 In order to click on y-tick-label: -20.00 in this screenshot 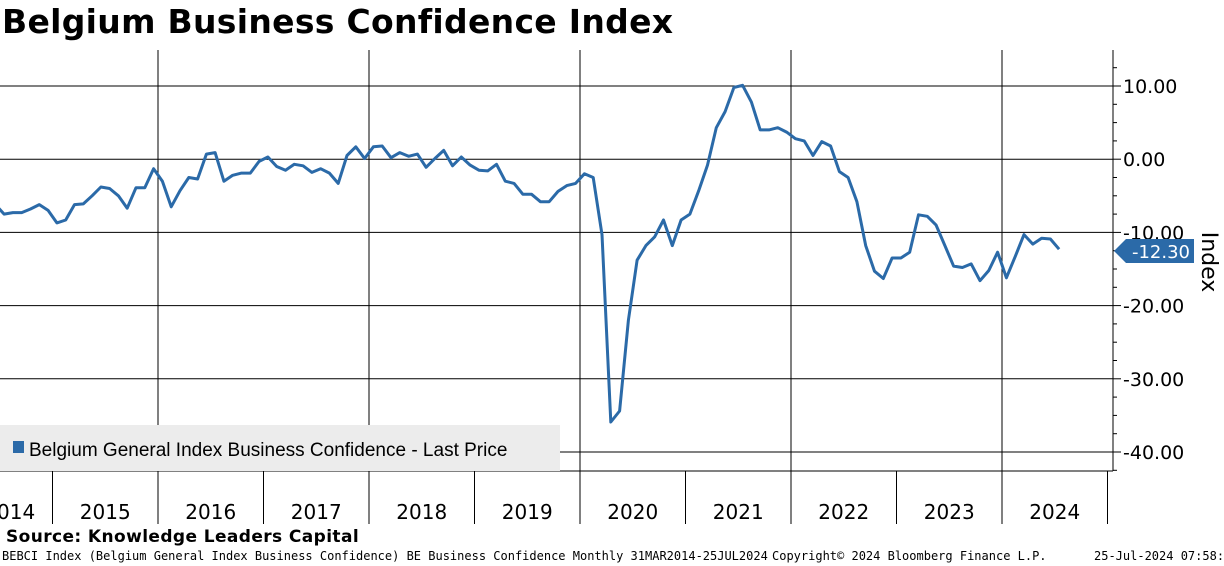, I will do `click(1153, 307)`.